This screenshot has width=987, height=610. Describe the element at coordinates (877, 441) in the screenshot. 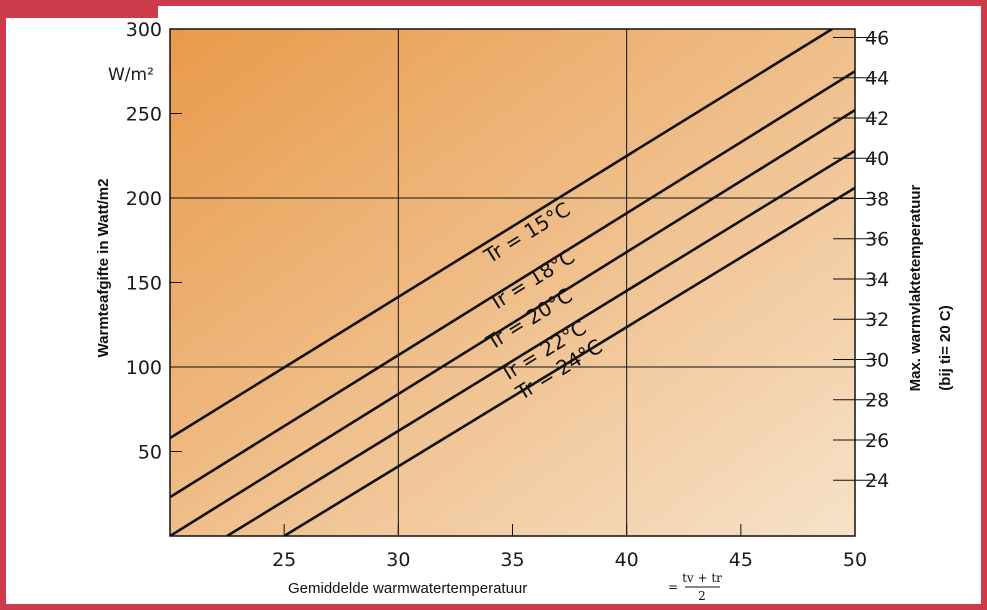

I see `right-tick-label: 26` at that location.